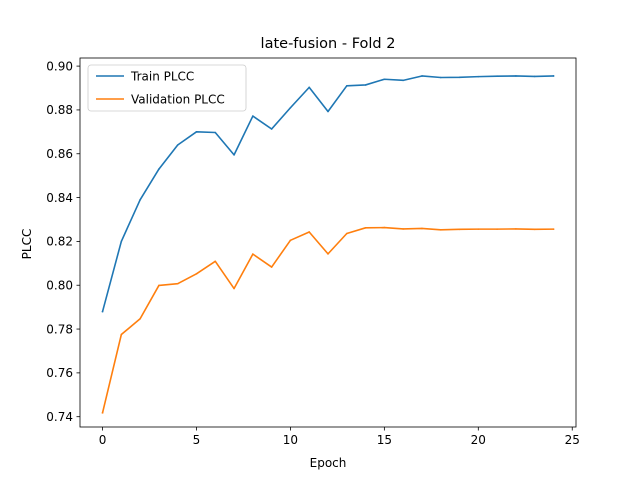 The image size is (640, 480). I want to click on y-tick-label: 0.82, so click(59, 242).